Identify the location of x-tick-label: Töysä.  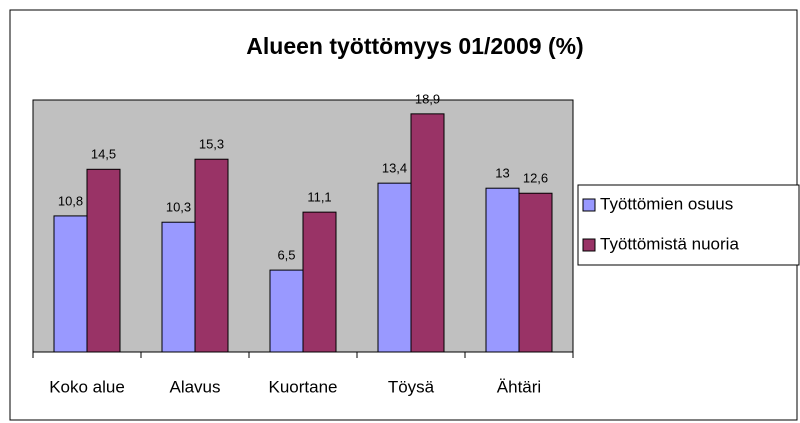
(411, 386).